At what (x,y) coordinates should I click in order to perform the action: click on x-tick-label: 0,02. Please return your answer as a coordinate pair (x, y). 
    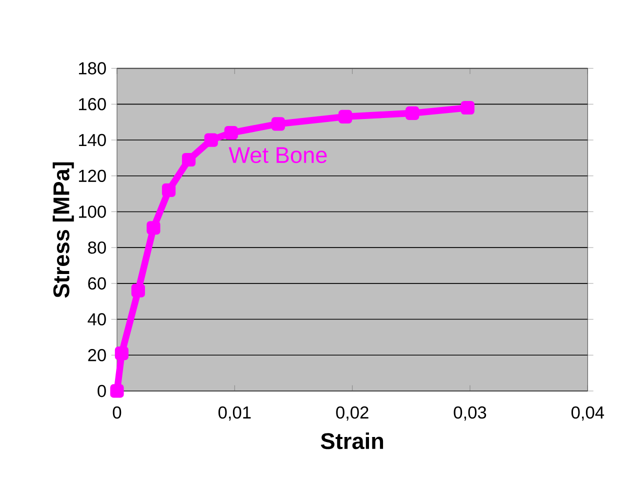
    Looking at the image, I should click on (352, 413).